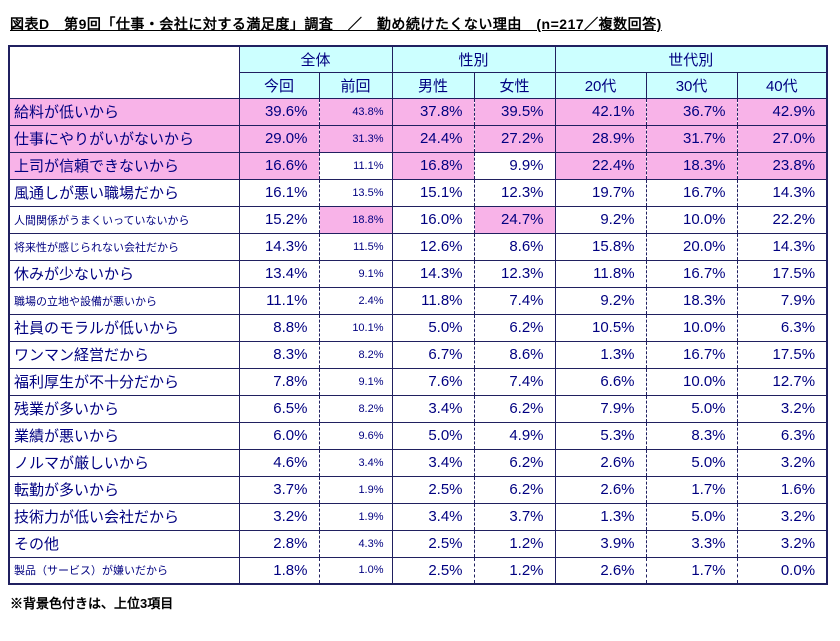 This screenshot has height=641, width=840. I want to click on value-cell-今回: 11.1%, so click(278, 300).